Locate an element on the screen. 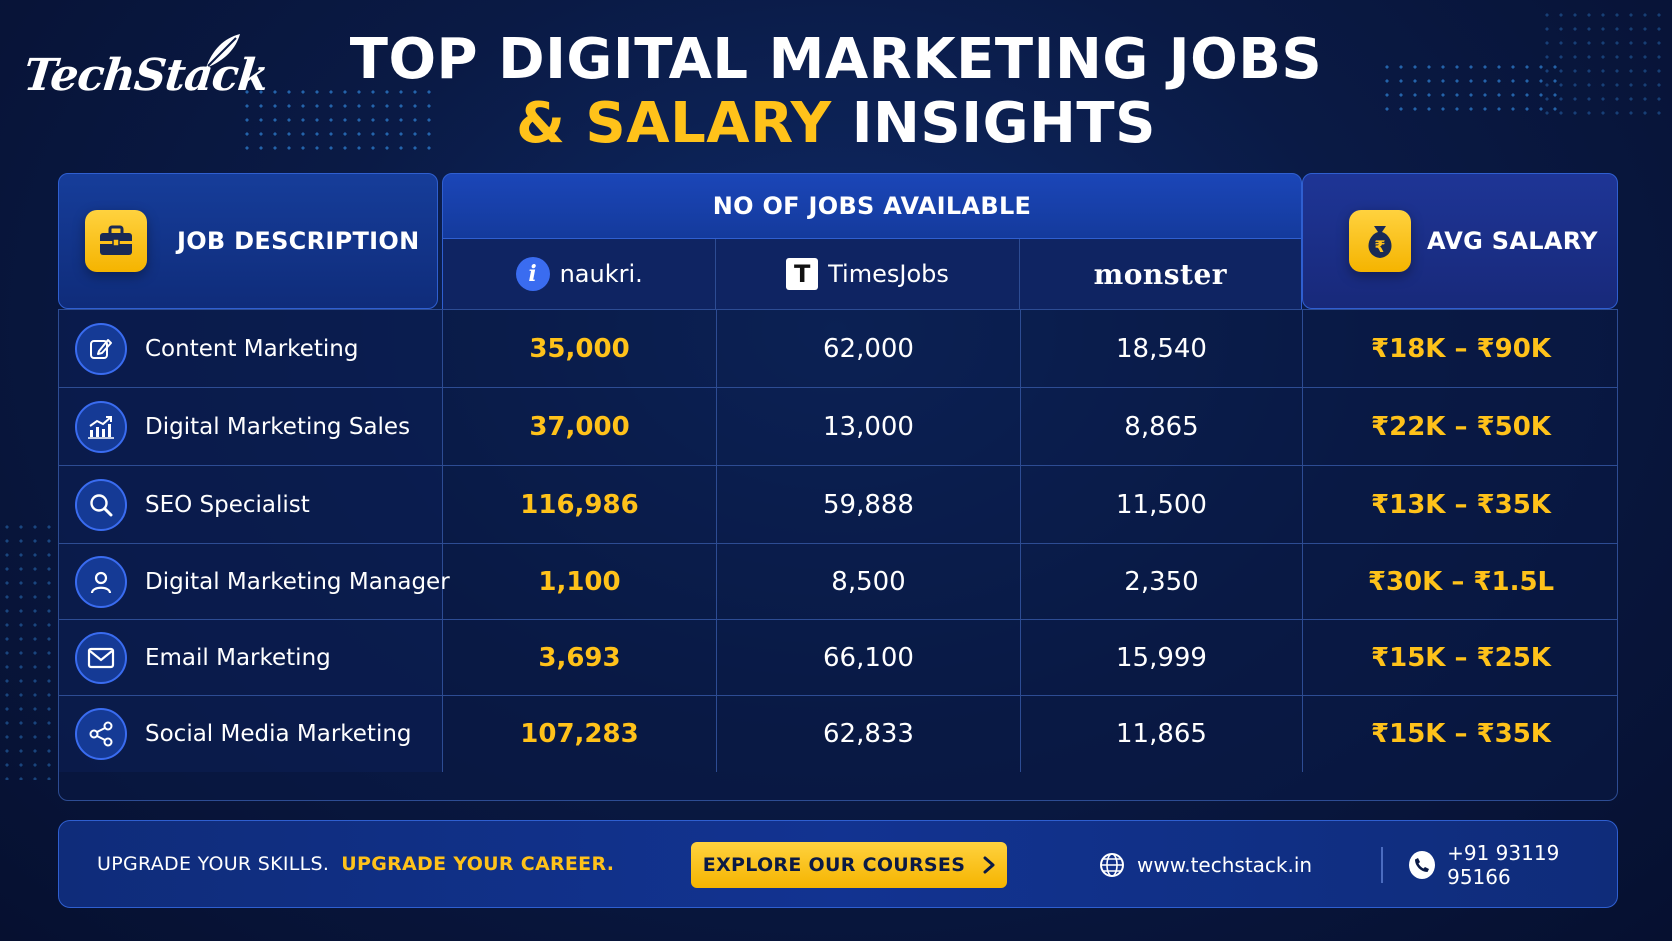 Image resolution: width=1672 pixels, height=941 pixels. salary-range: ₹18K – ₹90K is located at coordinates (1461, 348).